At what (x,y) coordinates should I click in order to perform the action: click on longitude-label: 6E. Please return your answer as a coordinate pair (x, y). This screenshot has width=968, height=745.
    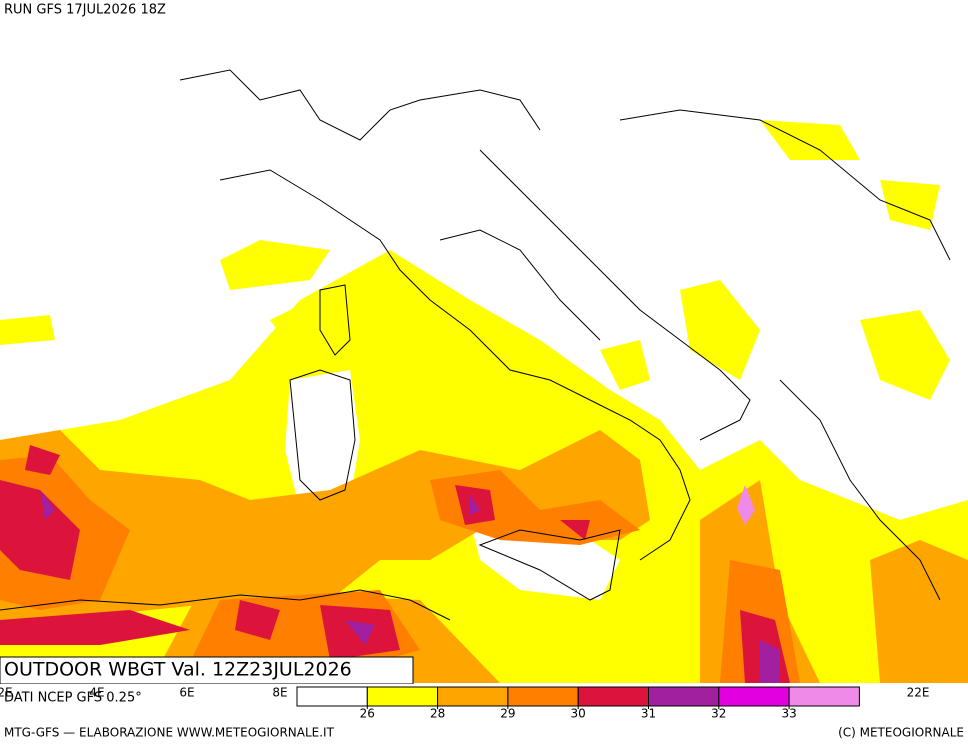
    Looking at the image, I should click on (186, 693).